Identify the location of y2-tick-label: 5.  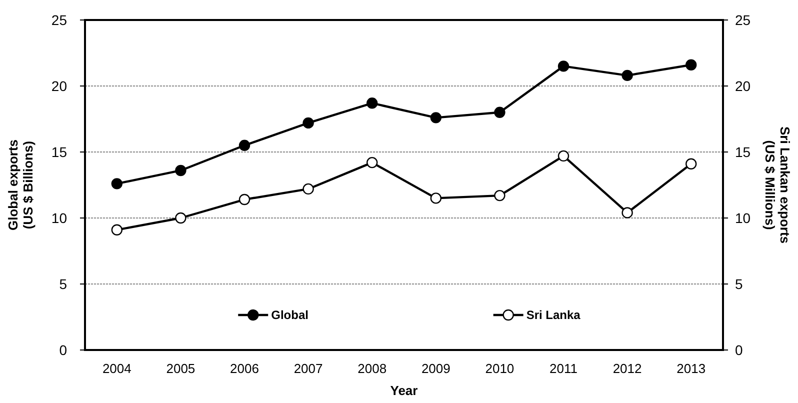
(739, 284).